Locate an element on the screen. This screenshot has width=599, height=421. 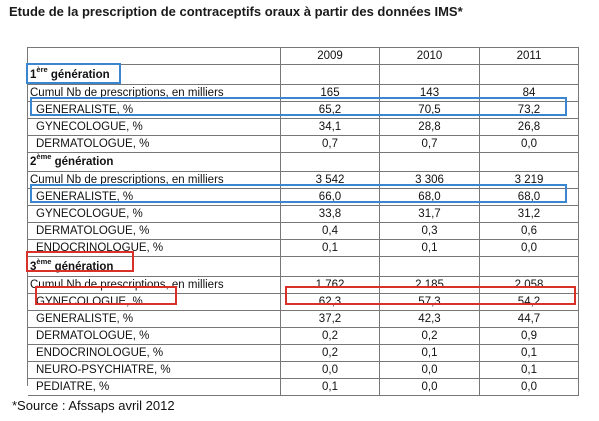
table-row: DERMATOLOGUE, % 0,4 0,3 0,6 is located at coordinates (303, 231).